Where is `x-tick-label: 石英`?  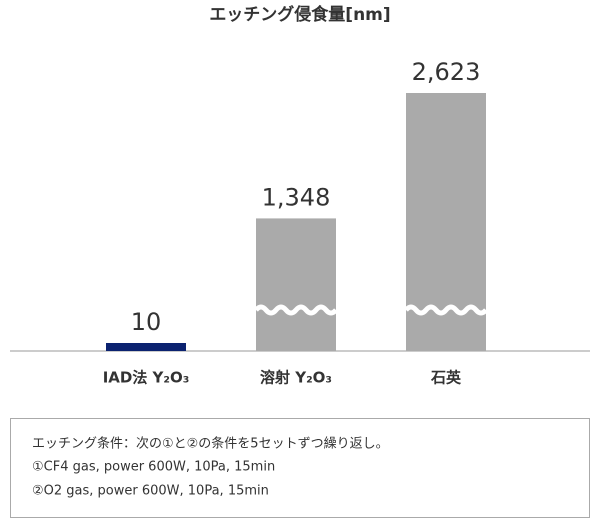
x-tick-label: 石英 is located at coordinates (446, 378).